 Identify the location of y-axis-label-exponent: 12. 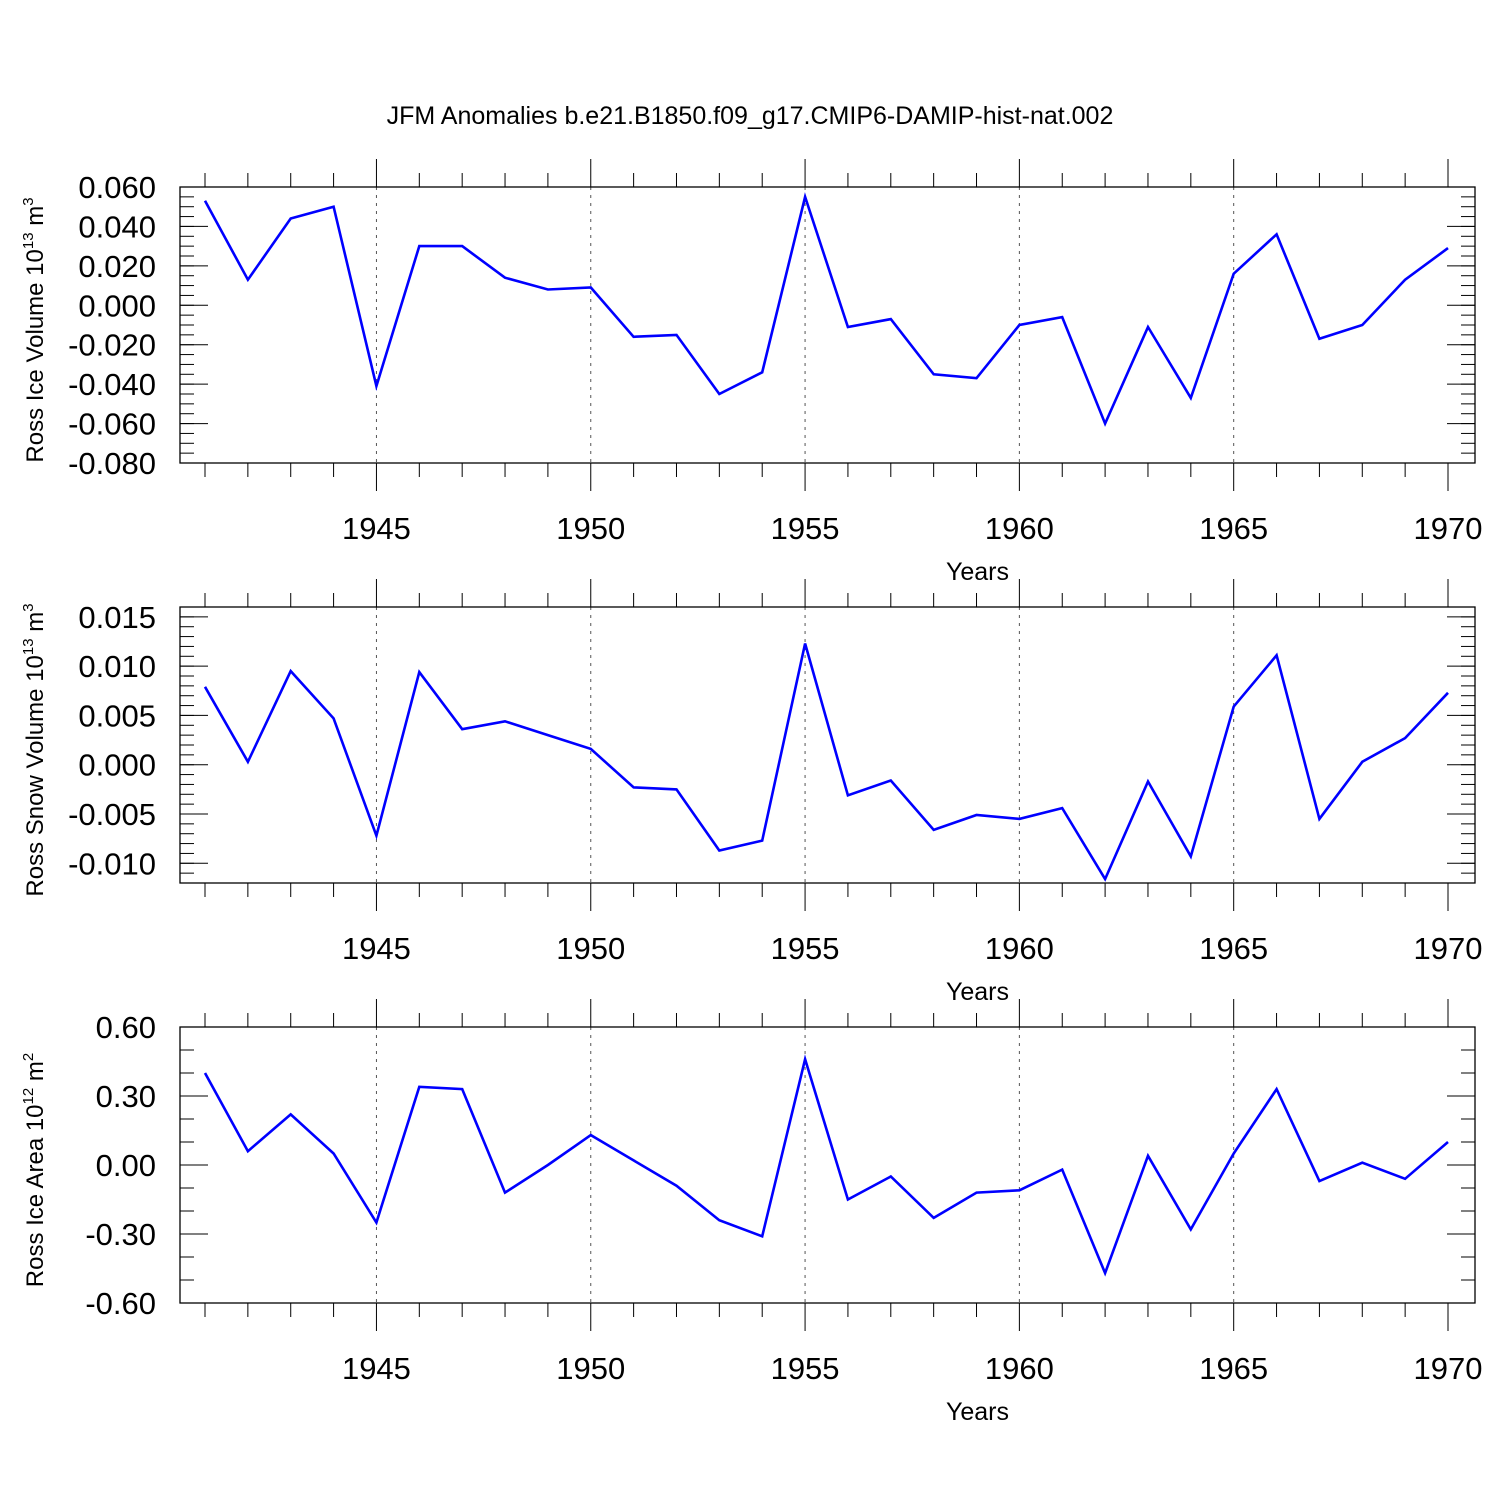
(28, 1096).